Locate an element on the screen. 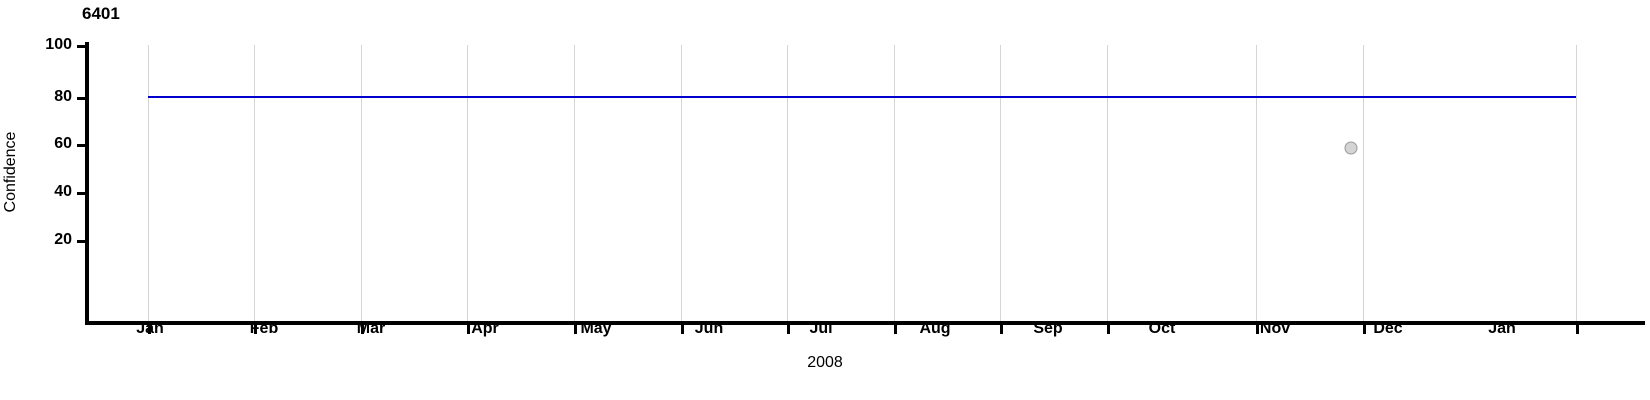 This screenshot has height=400, width=1650. x-axis-title: 2008 is located at coordinates (825, 362).